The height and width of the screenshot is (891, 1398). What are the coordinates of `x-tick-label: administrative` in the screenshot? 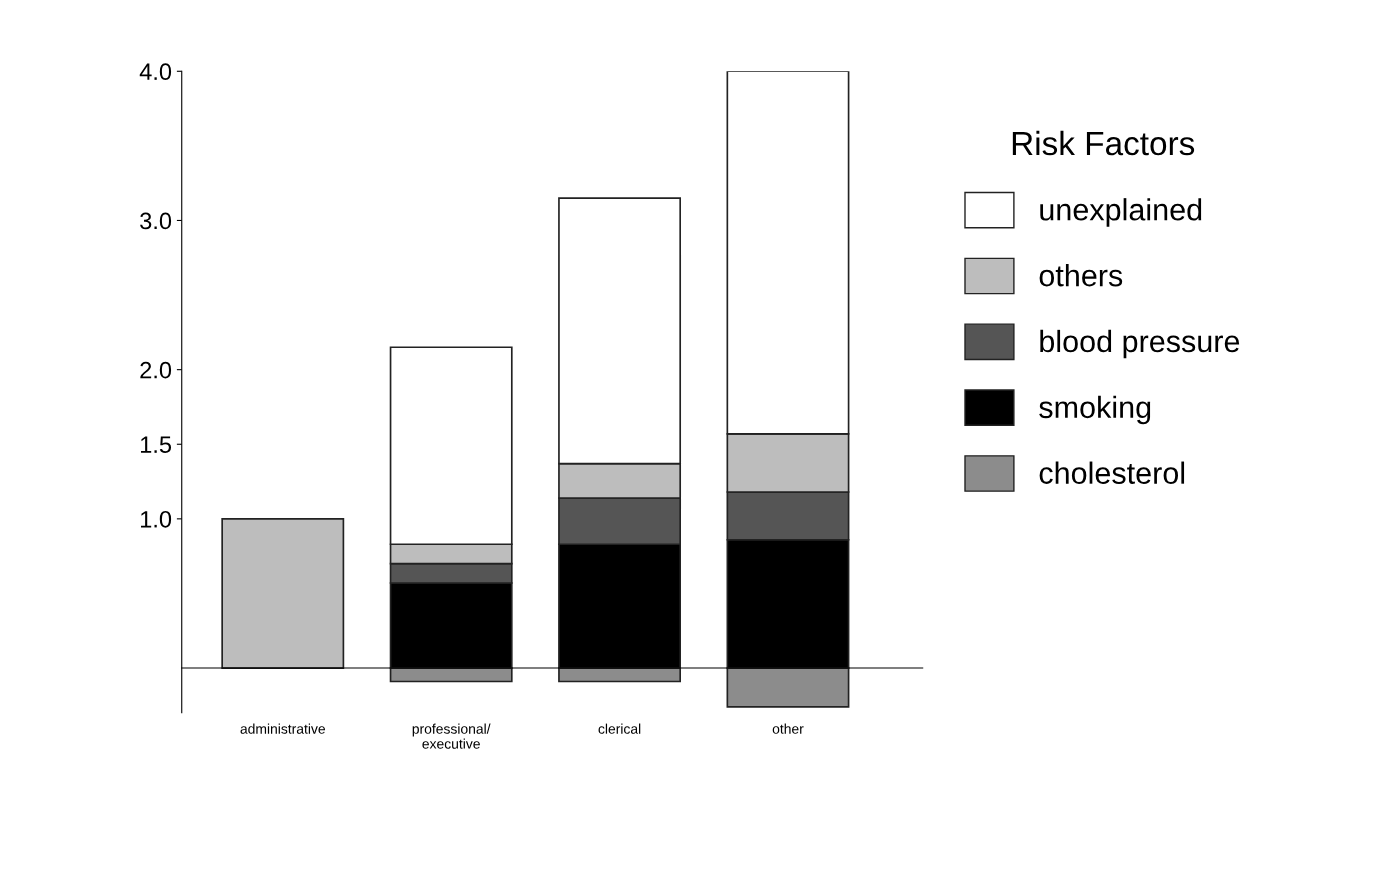 It's located at (282, 728).